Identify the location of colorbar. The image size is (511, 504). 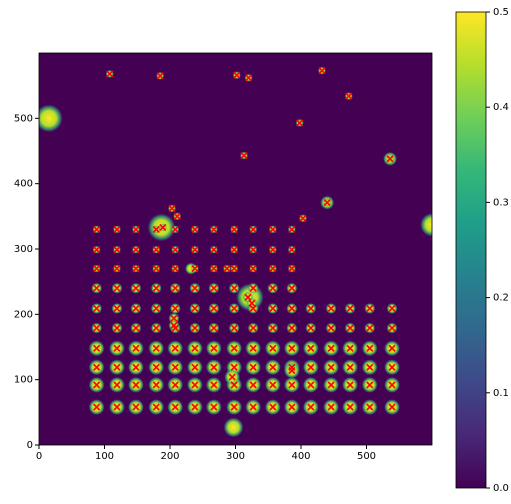
(471, 250).